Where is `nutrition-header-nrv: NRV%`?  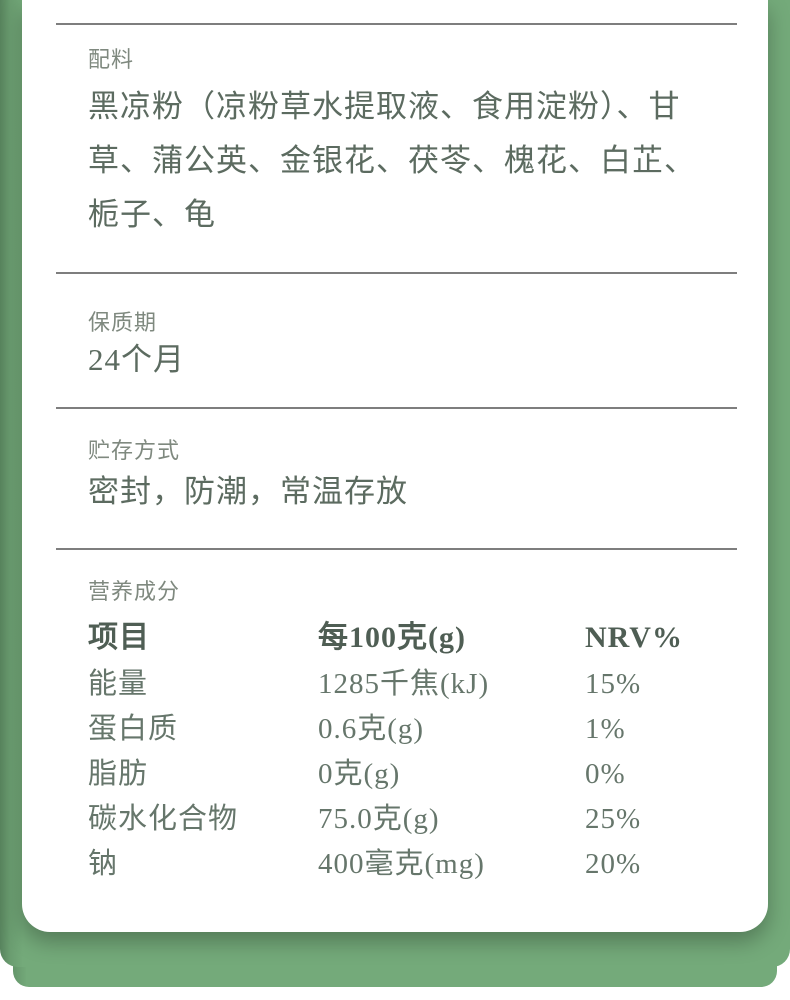 nutrition-header-nrv: NRV% is located at coordinates (634, 637).